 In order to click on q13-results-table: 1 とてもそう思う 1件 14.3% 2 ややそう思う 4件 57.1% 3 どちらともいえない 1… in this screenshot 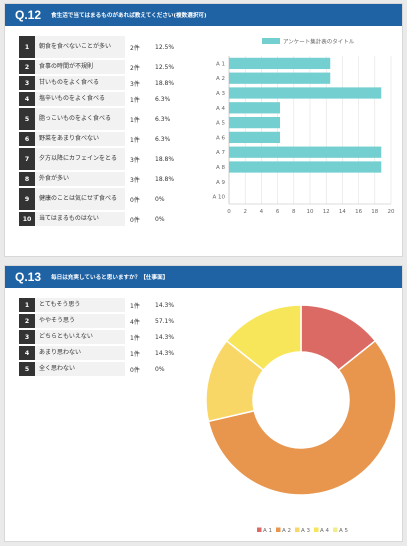, I will do `click(102, 337)`.